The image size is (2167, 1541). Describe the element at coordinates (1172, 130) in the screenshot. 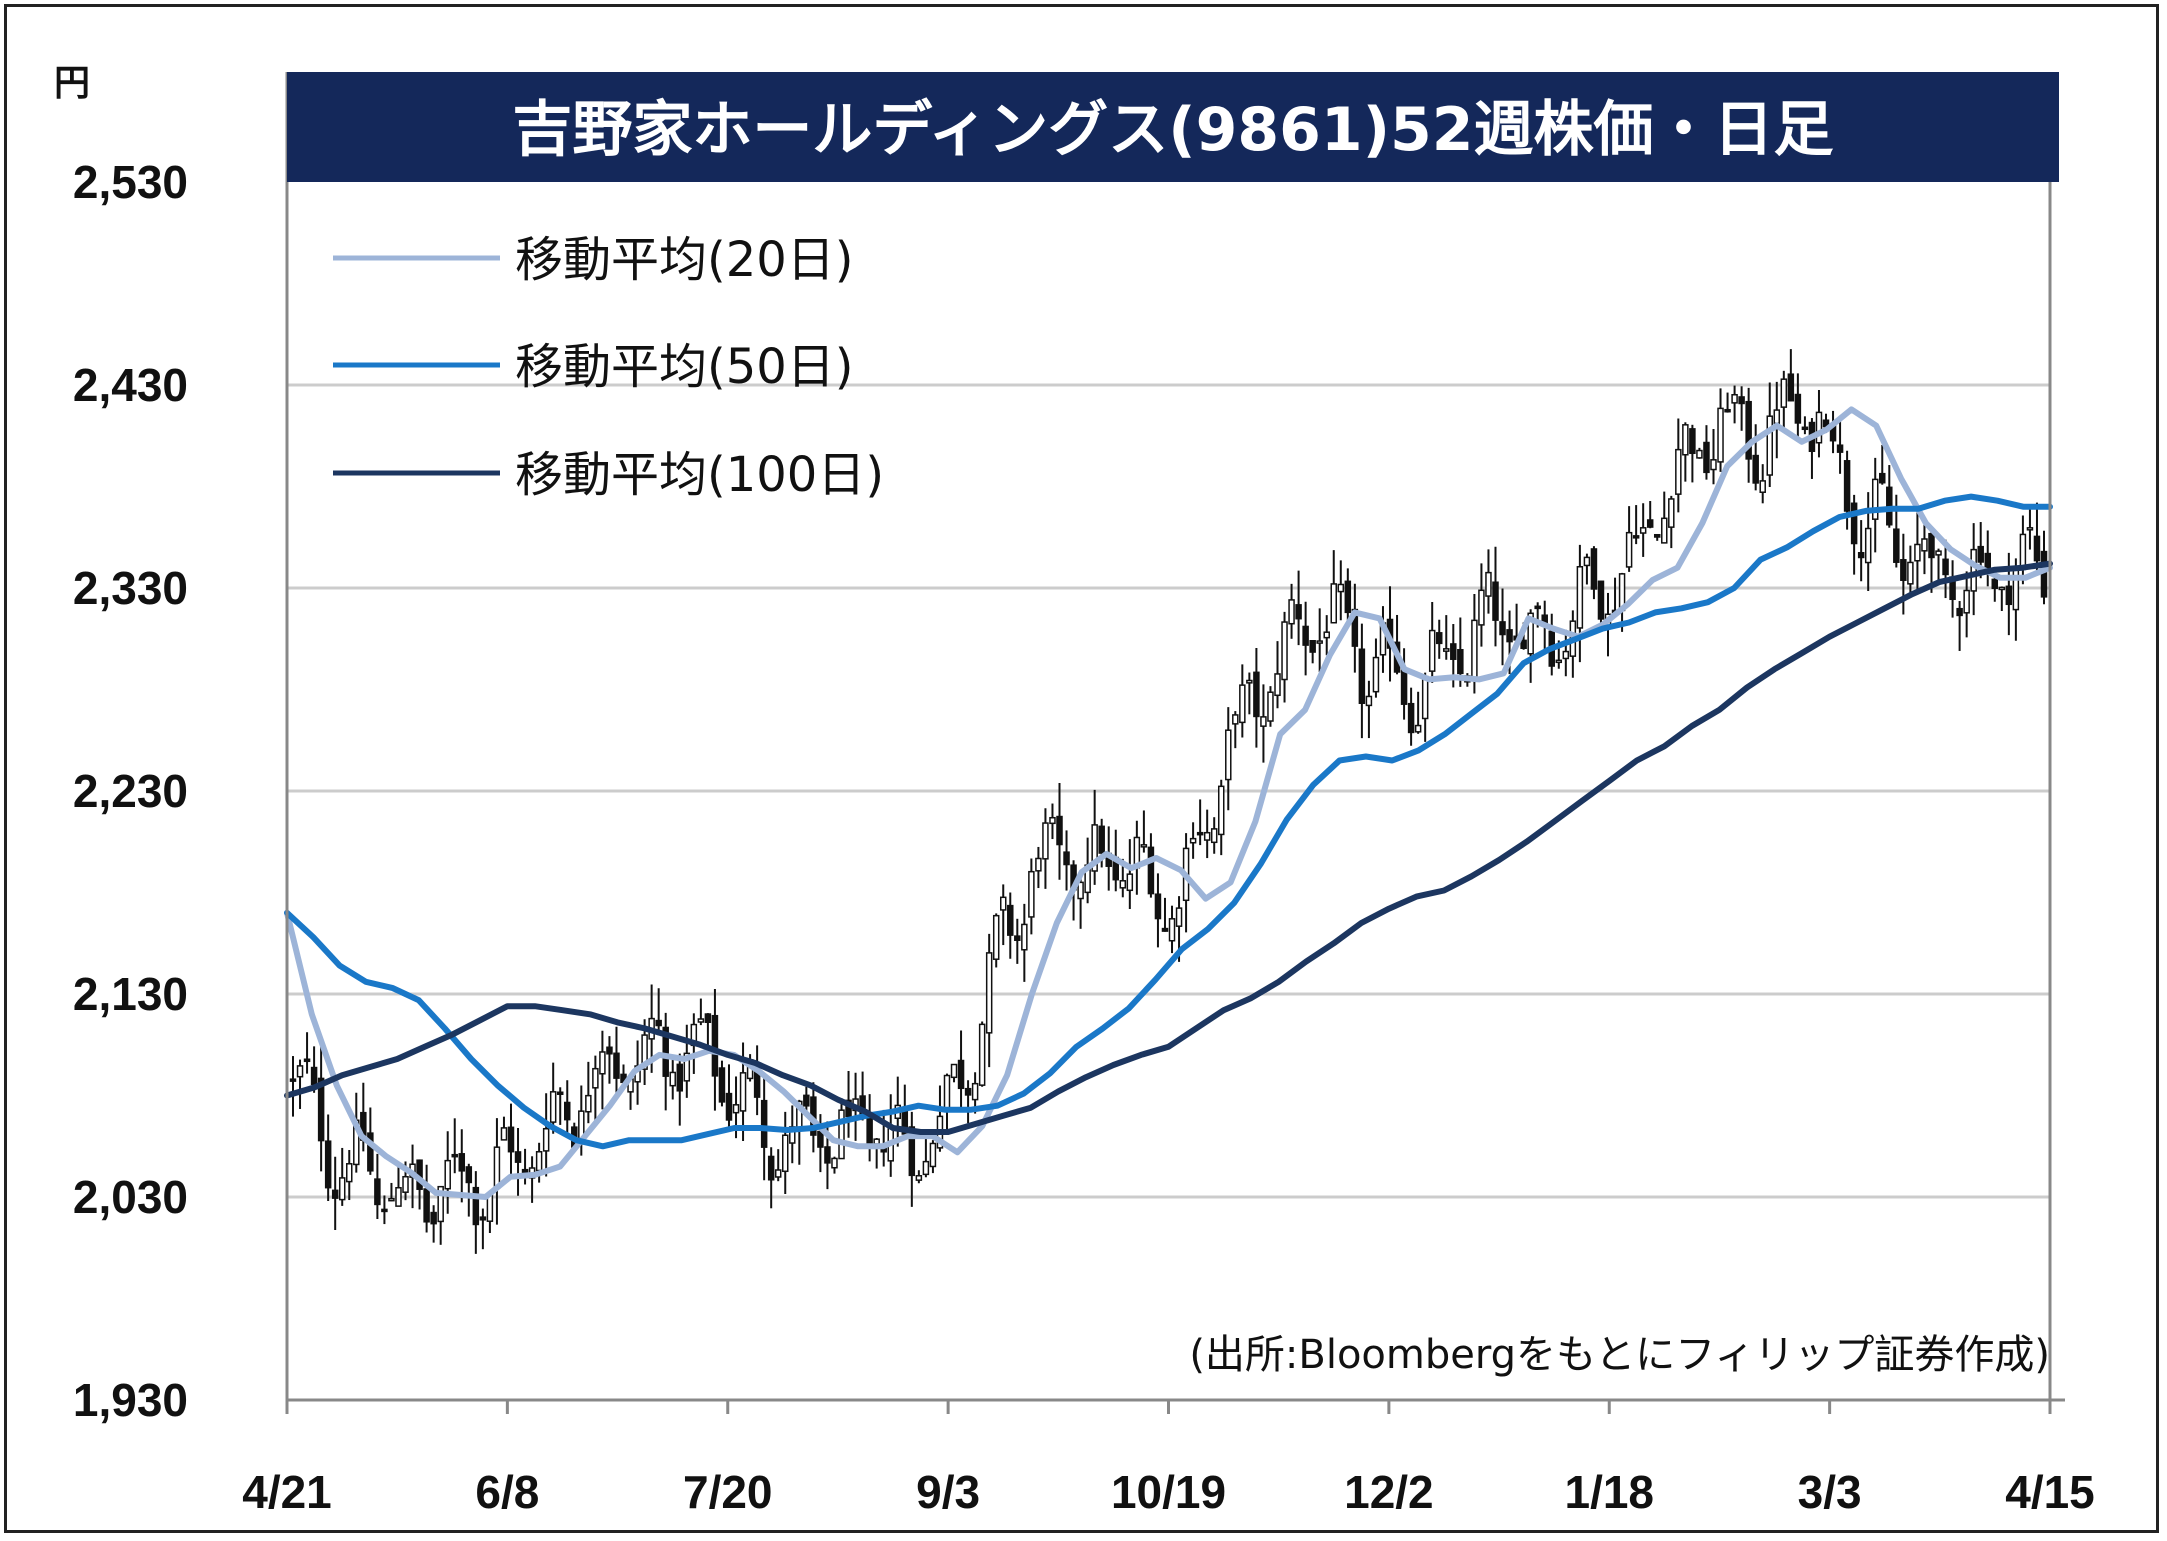

I see `chart-title: 吉野家ホールディングス(9861)52週株価・日足` at that location.